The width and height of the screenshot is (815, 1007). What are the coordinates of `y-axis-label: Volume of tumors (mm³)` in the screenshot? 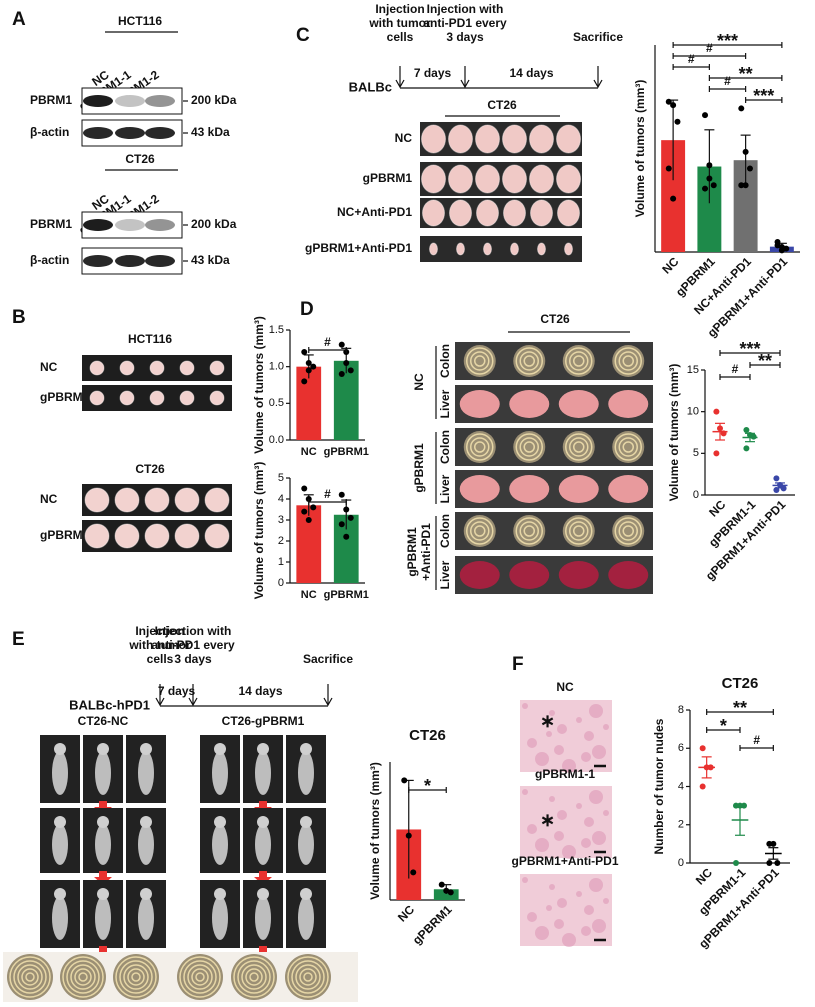 It's located at (674, 433).